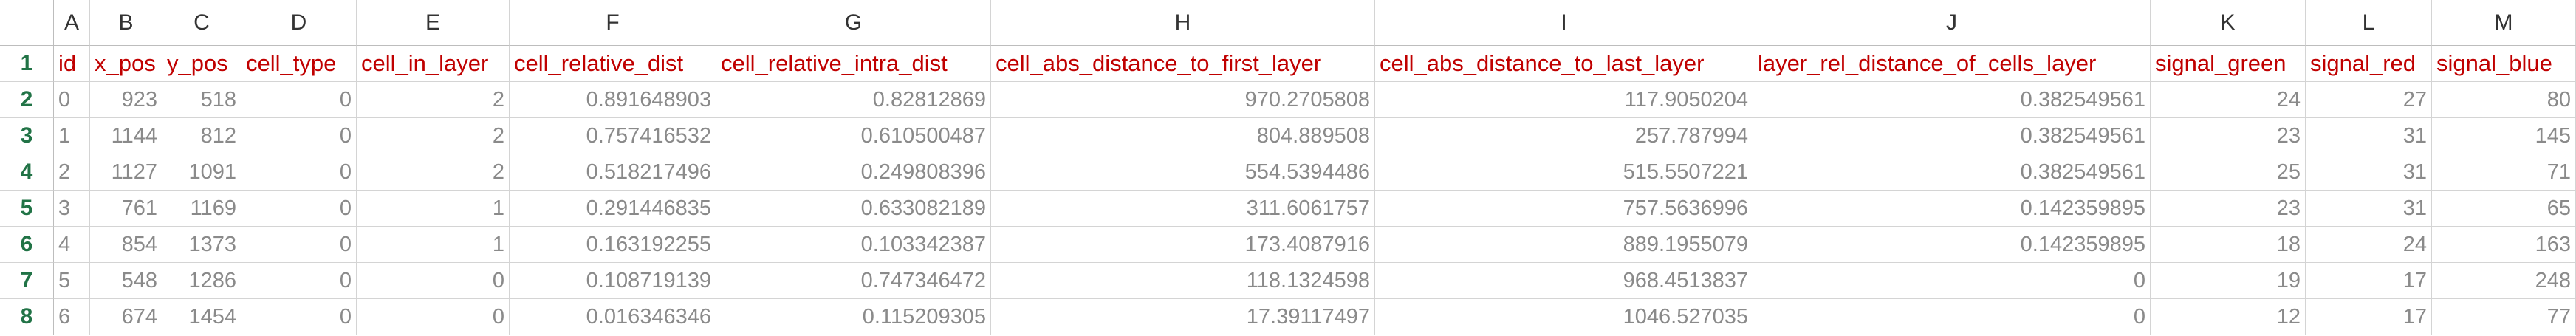 The height and width of the screenshot is (336, 2576). What do you see at coordinates (613, 317) in the screenshot?
I see `data-cell: 0.016346346` at bounding box center [613, 317].